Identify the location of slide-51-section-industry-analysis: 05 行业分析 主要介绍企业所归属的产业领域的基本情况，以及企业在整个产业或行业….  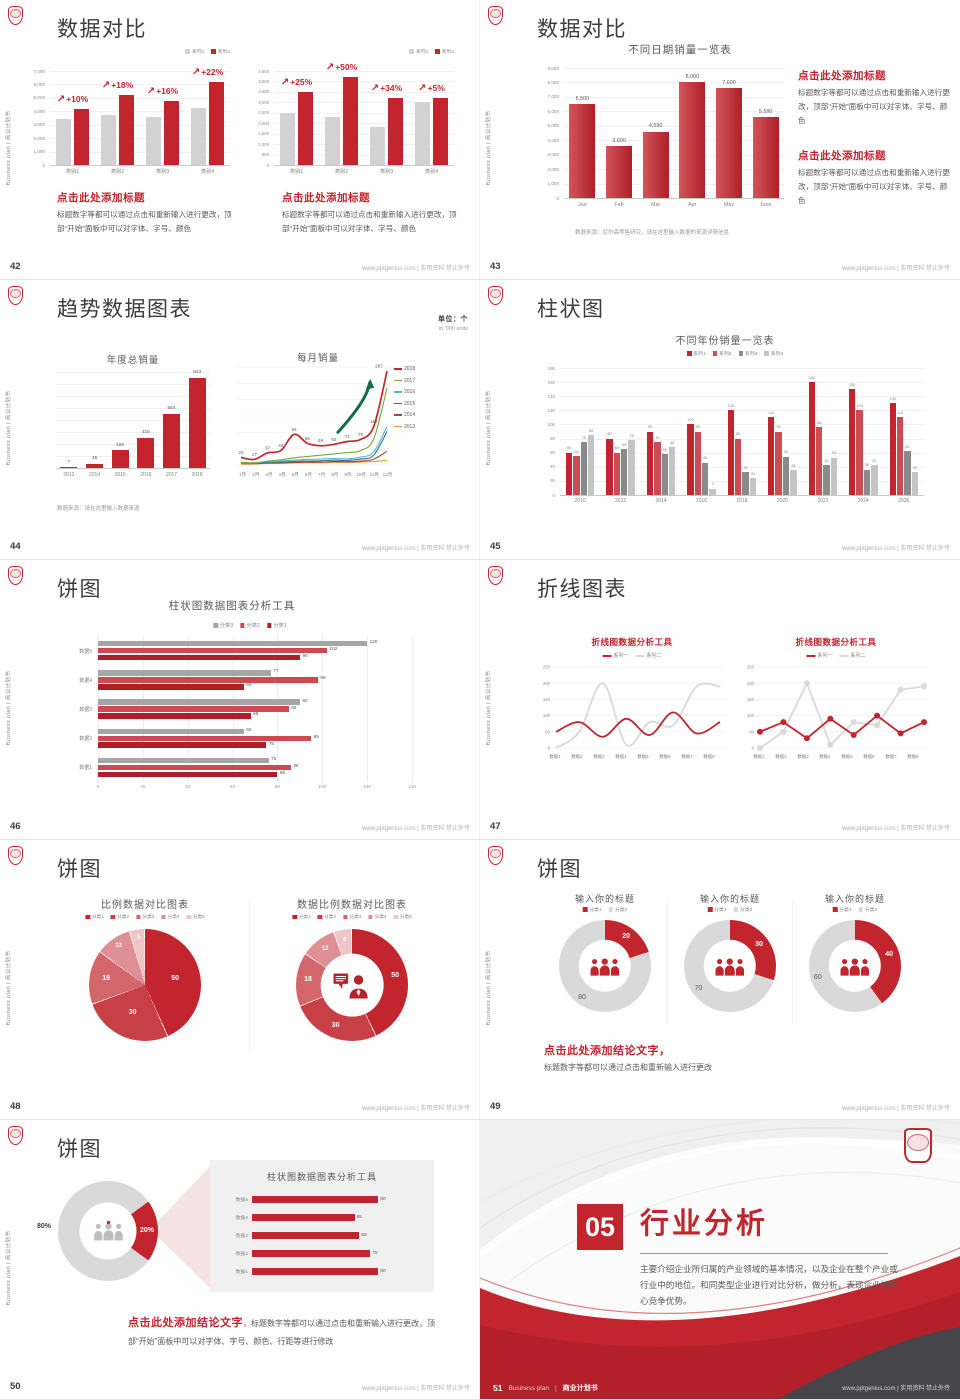
(720, 1259).